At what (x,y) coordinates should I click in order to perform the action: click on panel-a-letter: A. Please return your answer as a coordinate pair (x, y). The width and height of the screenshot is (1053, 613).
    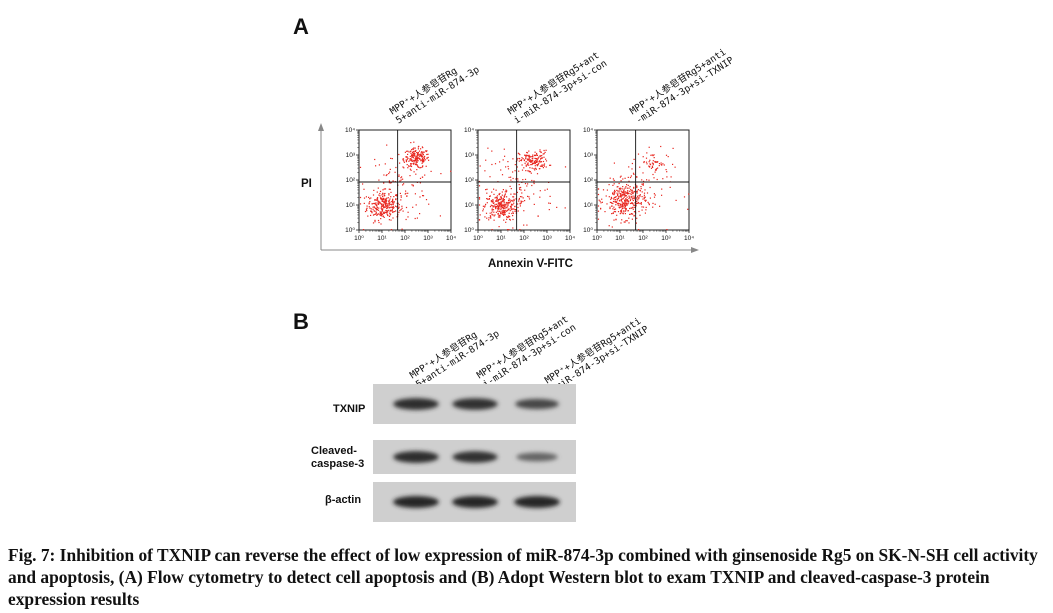
    Looking at the image, I should click on (301, 26).